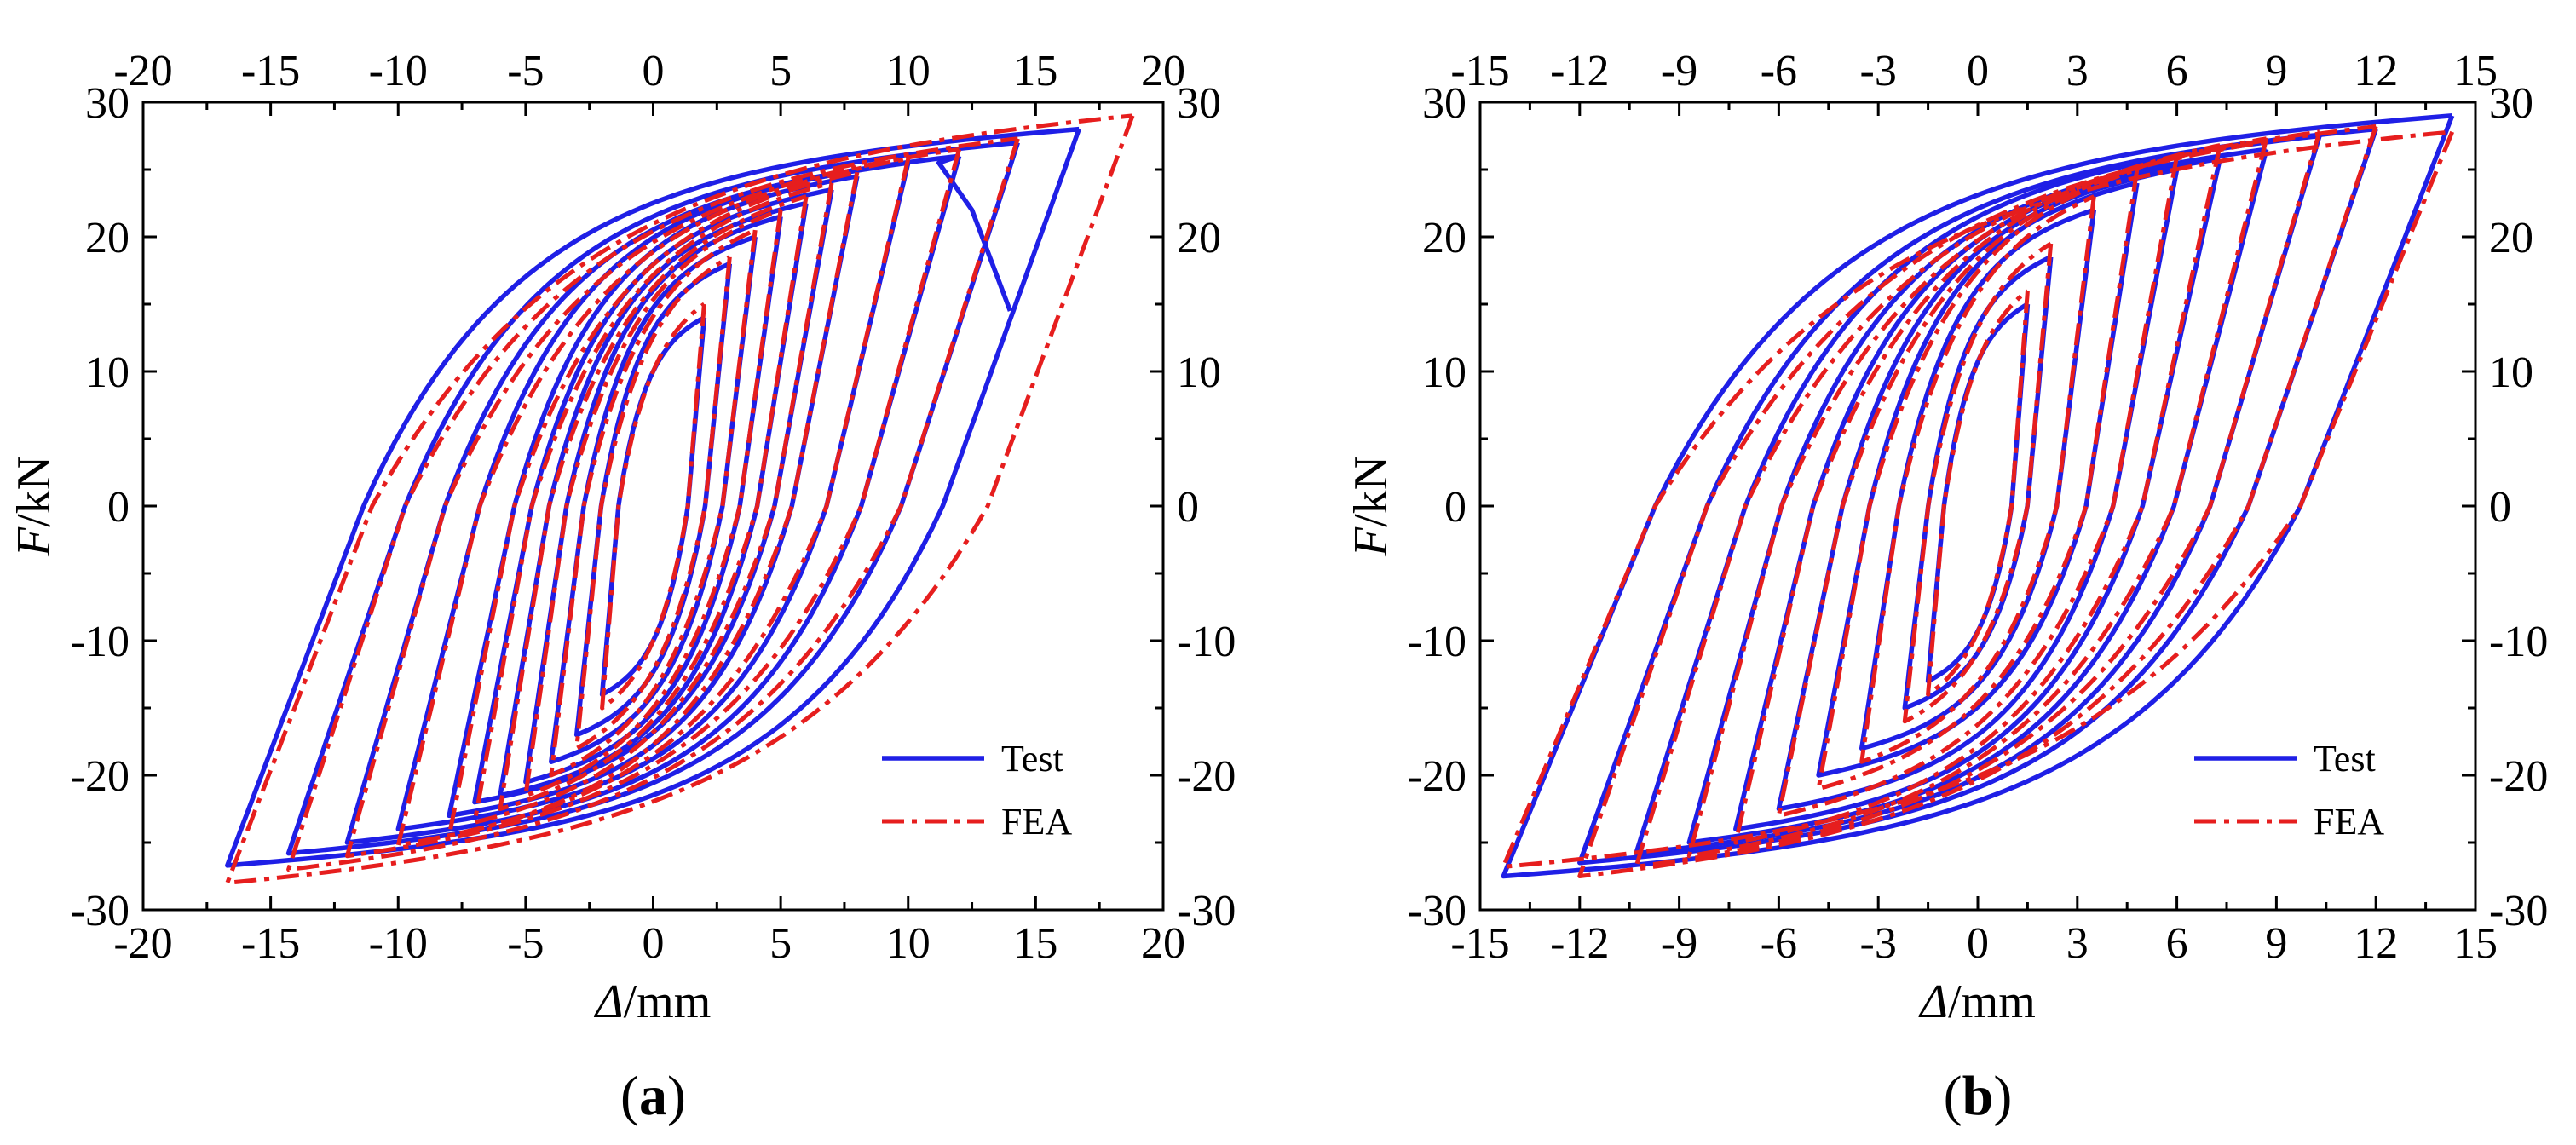 Image resolution: width=2576 pixels, height=1145 pixels. I want to click on x-tick-label-bottom: 3, so click(2077, 943).